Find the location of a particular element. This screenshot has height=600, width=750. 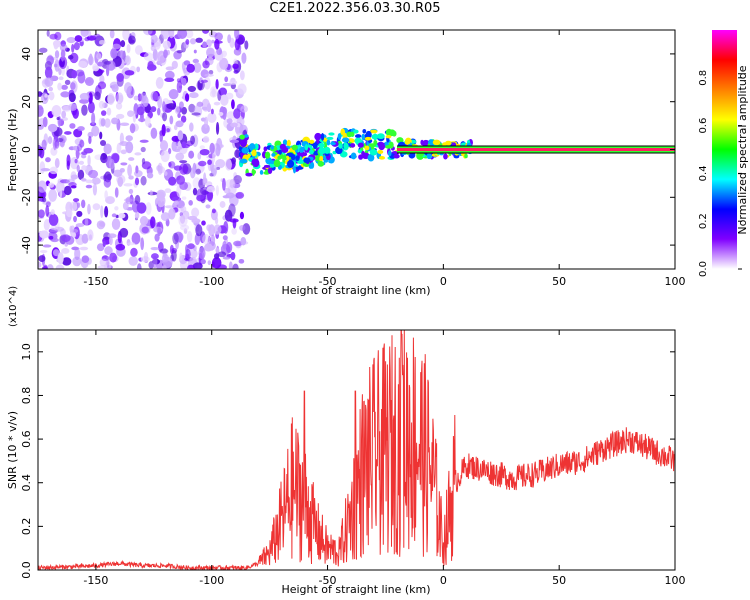

colorbar-tick-label: 0.4 is located at coordinates (703, 173).